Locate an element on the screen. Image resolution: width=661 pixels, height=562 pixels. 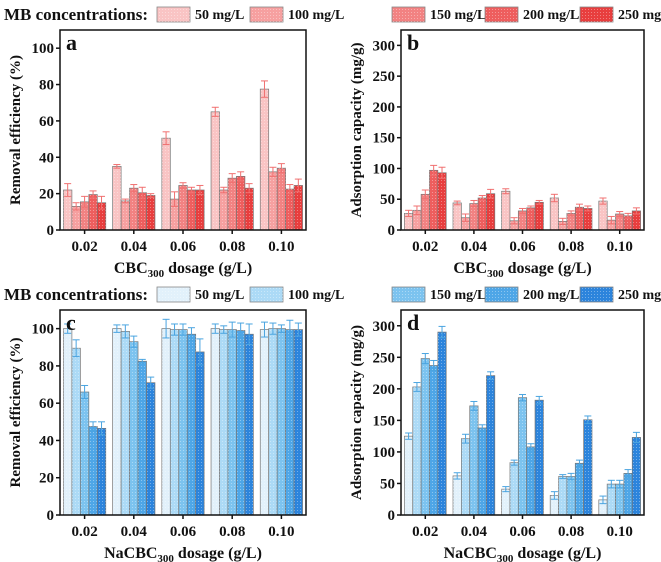
x-axis-label-subscript: 300 is located at coordinates (495, 274).